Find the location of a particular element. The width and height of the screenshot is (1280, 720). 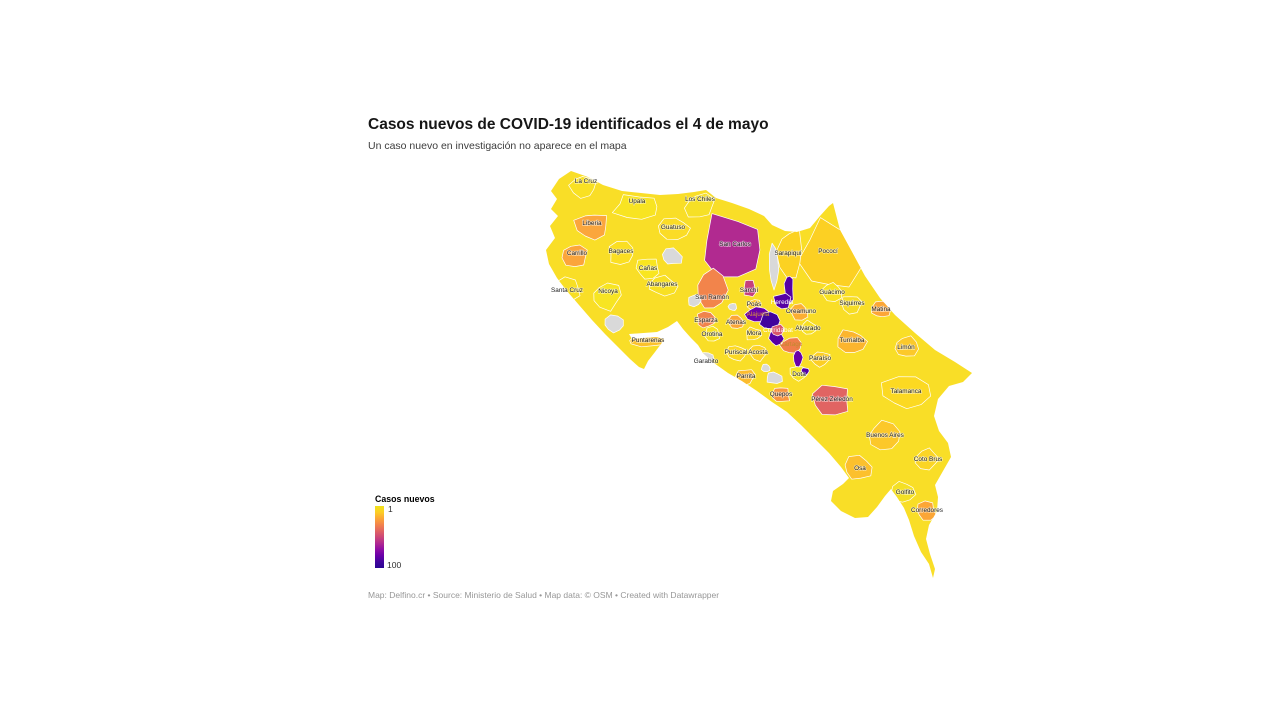

canton-region-turrialba is located at coordinates (852, 341).